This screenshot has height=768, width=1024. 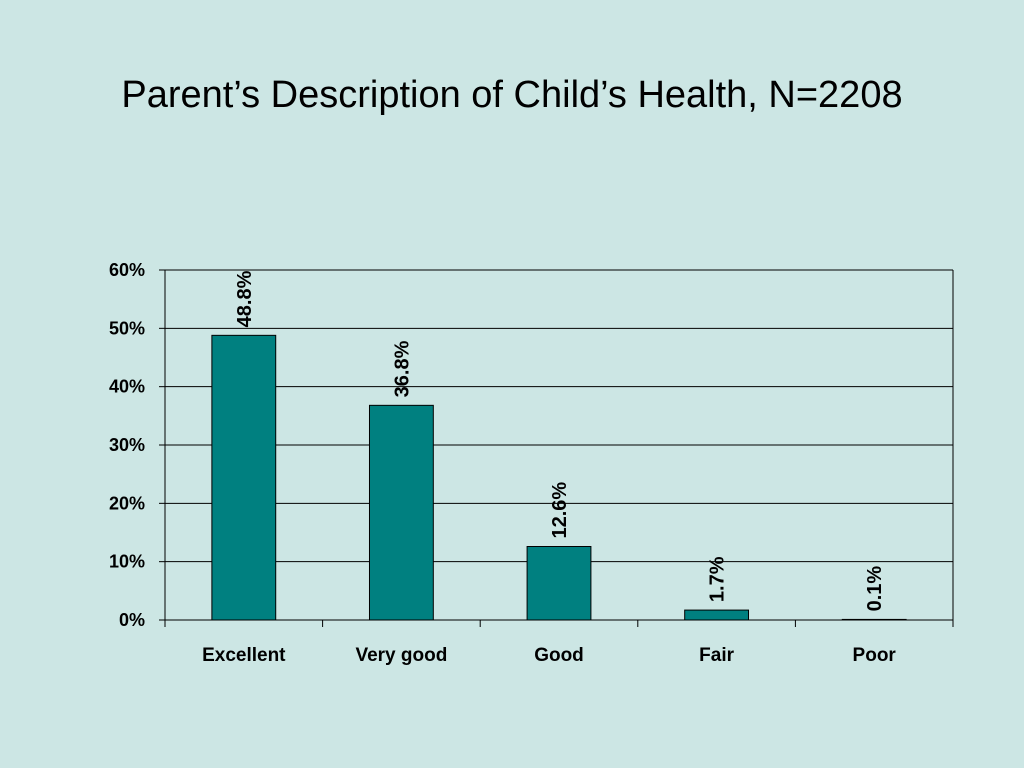 I want to click on y-tick-label: 60%, so click(x=127, y=270).